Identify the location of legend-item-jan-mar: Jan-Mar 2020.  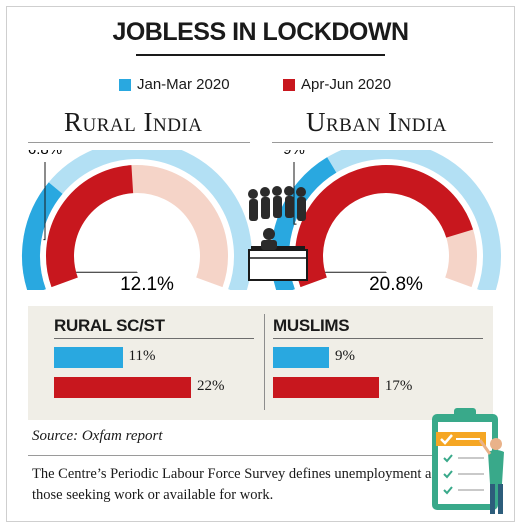
(174, 84).